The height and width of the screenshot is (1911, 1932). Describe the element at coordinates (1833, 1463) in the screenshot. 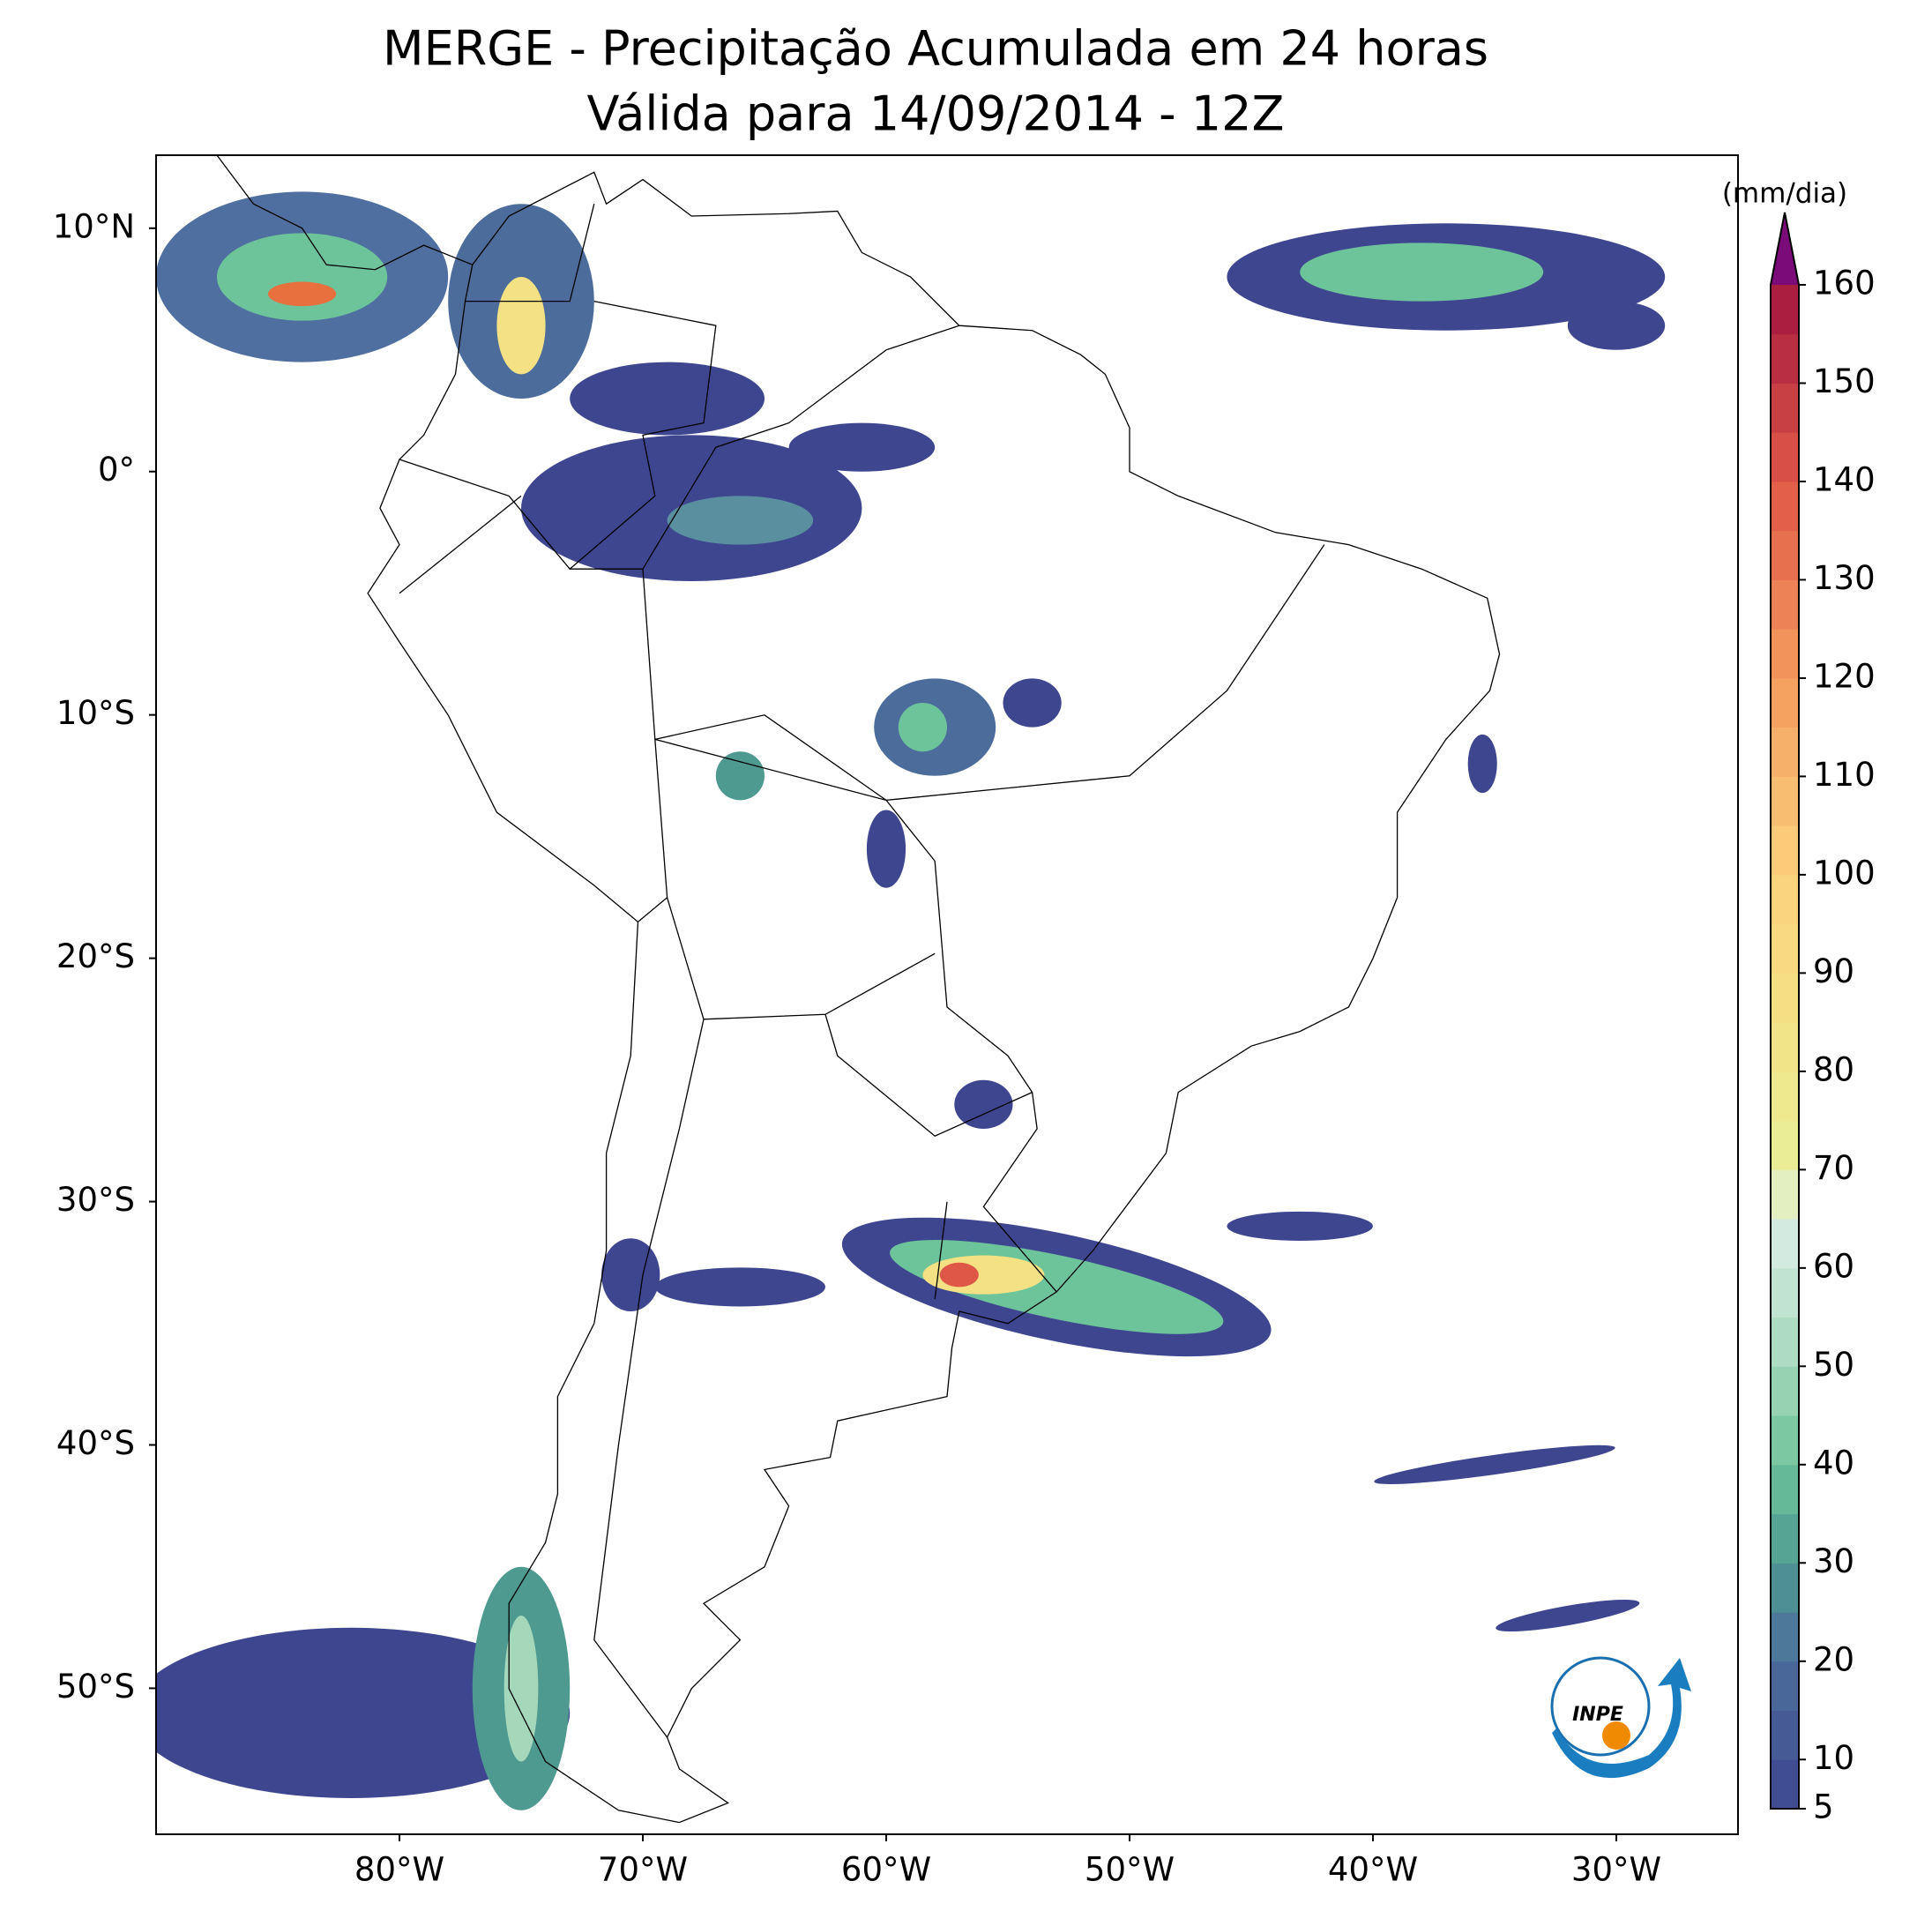

I see `colorbar-tick-label: 40` at that location.